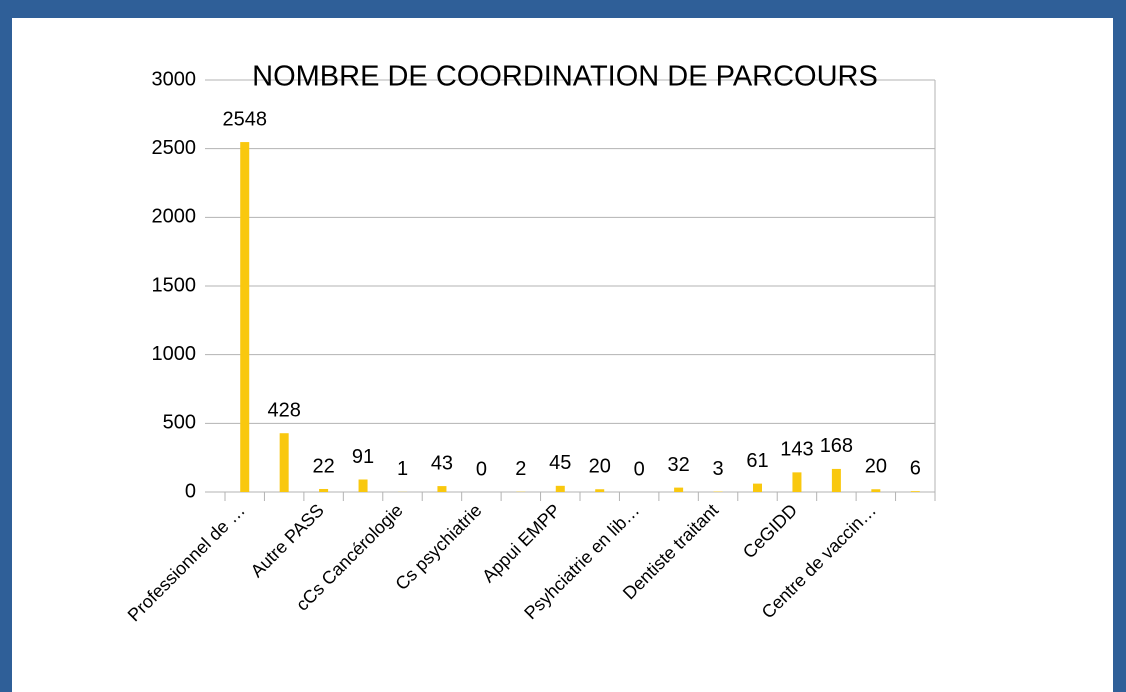  Describe the element at coordinates (796, 450) in the screenshot. I see `data-label: 143` at that location.